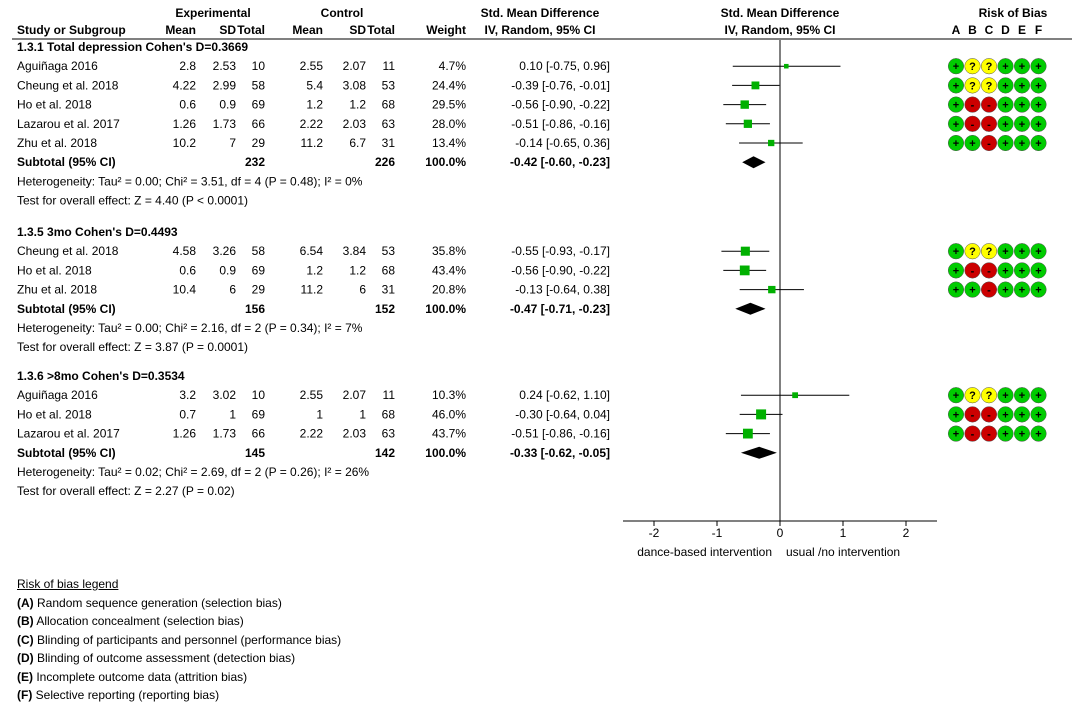 The height and width of the screenshot is (706, 1084). I want to click on exp-sd: 7, so click(232, 143).